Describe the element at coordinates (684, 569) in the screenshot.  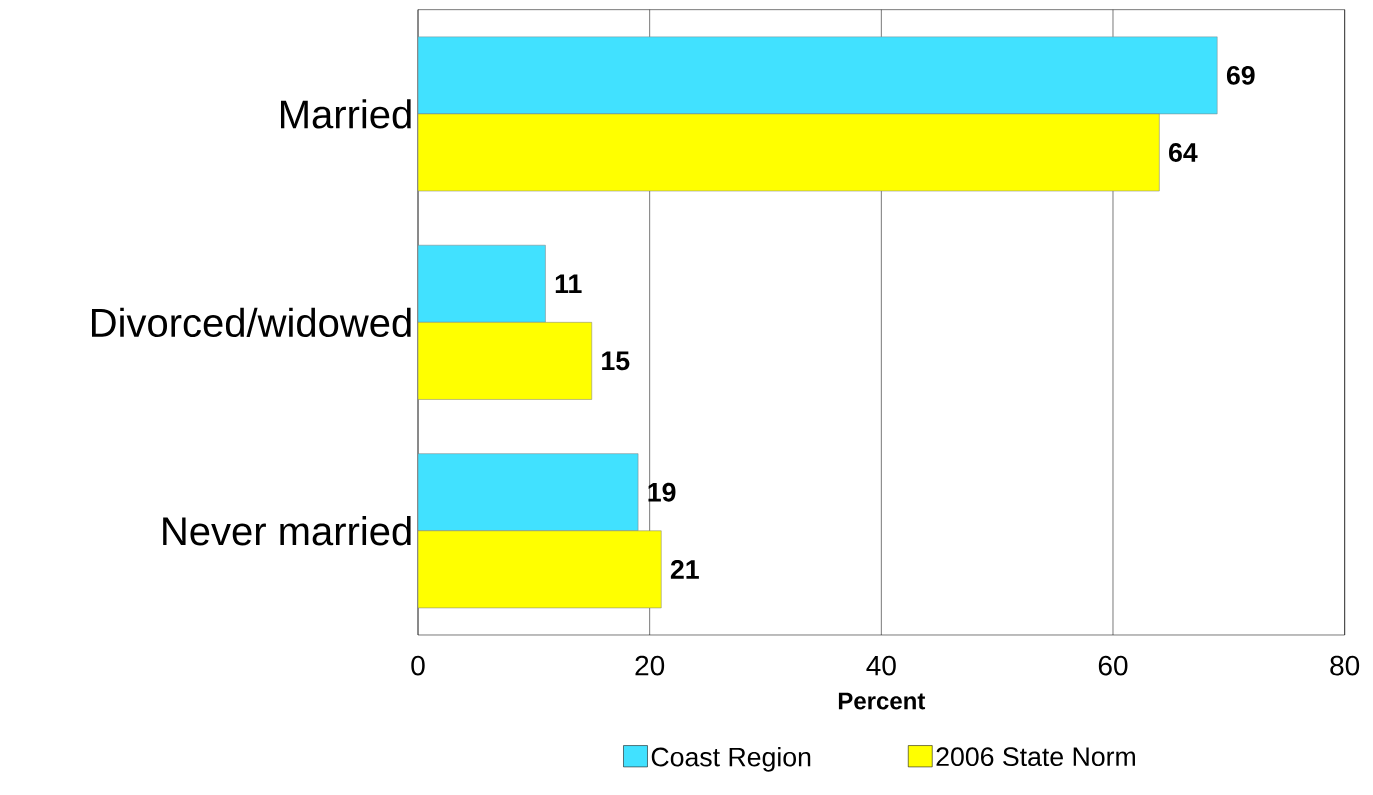
I see `data-label: 21` at that location.